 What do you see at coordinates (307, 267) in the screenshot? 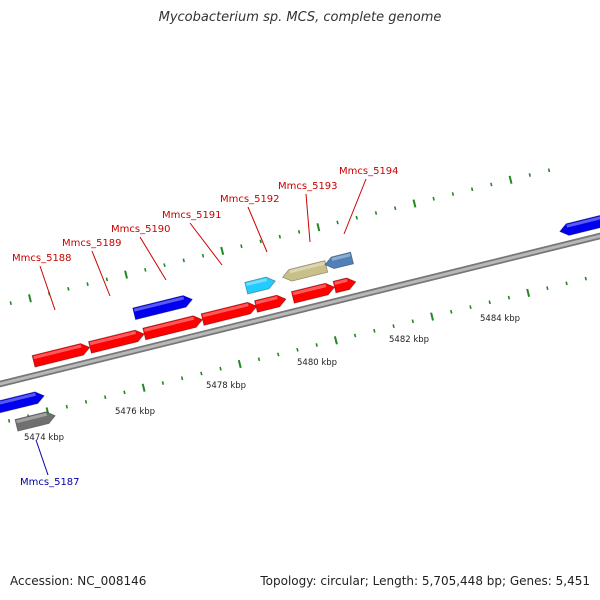
I see `gene-mmcs-5193b-highlight` at bounding box center [307, 267].